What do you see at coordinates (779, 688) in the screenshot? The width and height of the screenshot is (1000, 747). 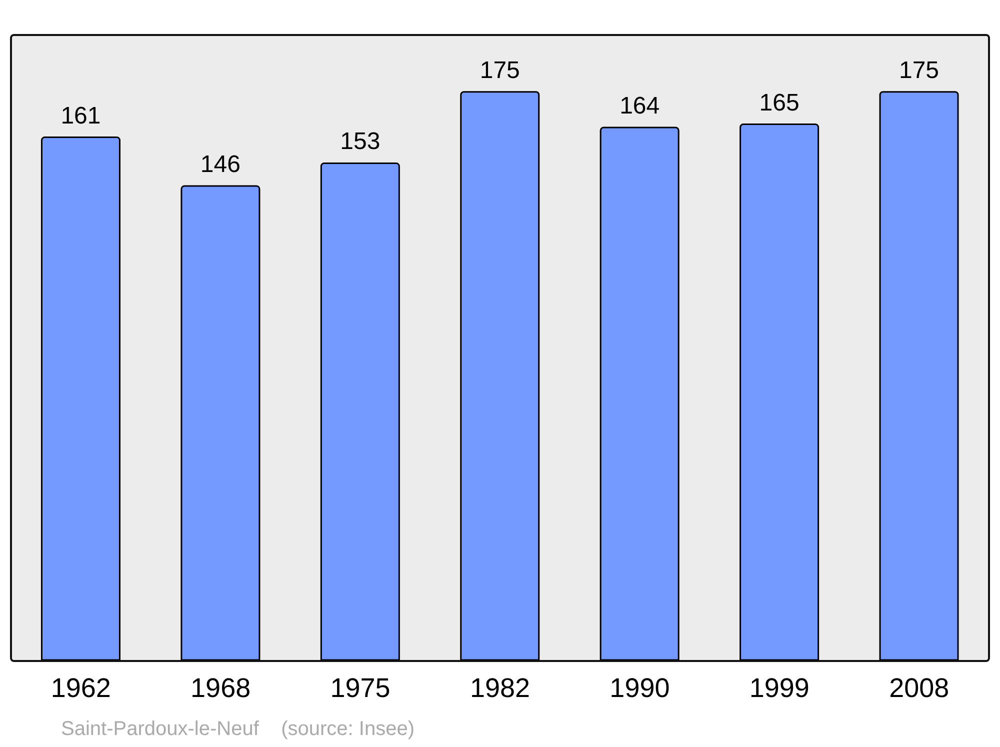 I see `x-tick-label: 1999` at bounding box center [779, 688].